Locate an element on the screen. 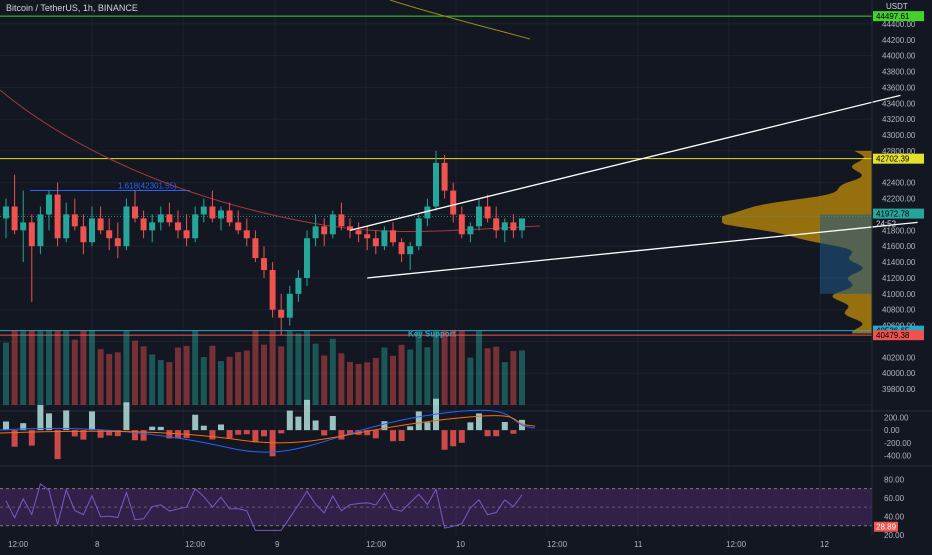 The width and height of the screenshot is (932, 555). price-tick-label: 42200.00 is located at coordinates (899, 199).